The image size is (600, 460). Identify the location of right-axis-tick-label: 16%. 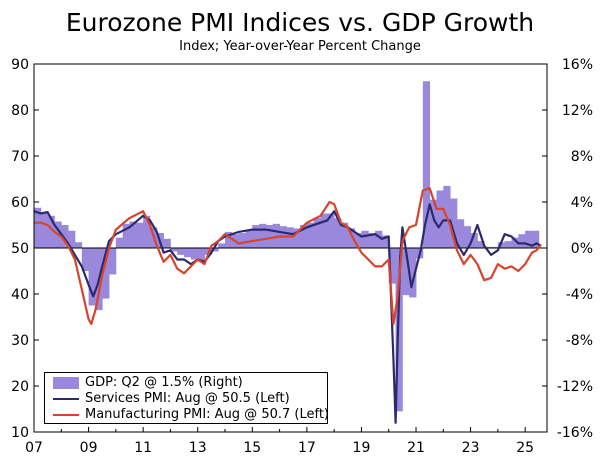
(577, 65).